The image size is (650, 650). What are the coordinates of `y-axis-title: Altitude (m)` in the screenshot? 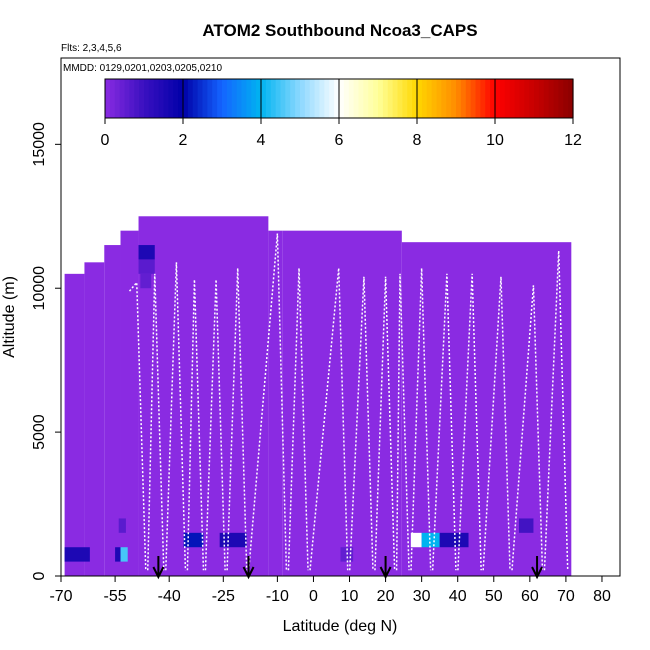 It's located at (9, 317).